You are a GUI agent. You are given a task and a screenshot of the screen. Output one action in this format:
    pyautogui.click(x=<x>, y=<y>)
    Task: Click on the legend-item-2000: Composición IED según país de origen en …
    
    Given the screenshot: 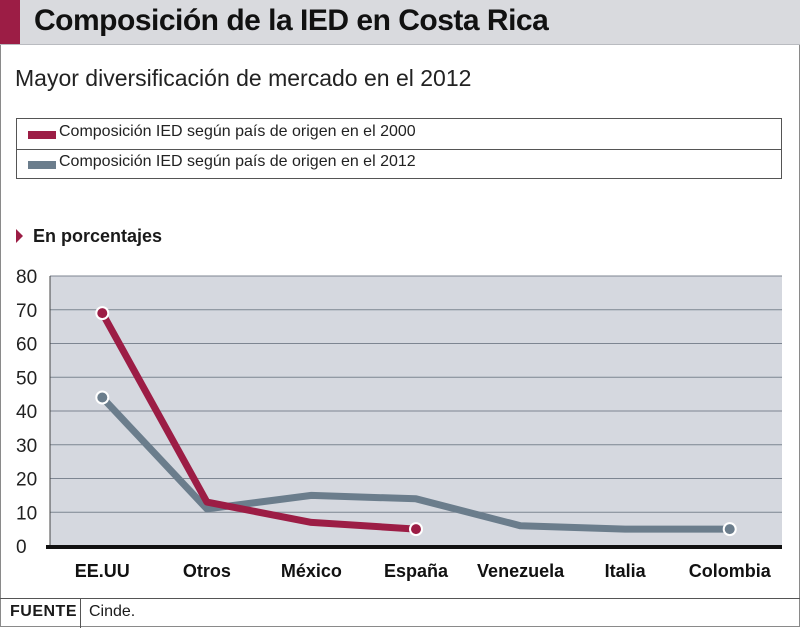 What is the action you would take?
    pyautogui.click(x=399, y=134)
    